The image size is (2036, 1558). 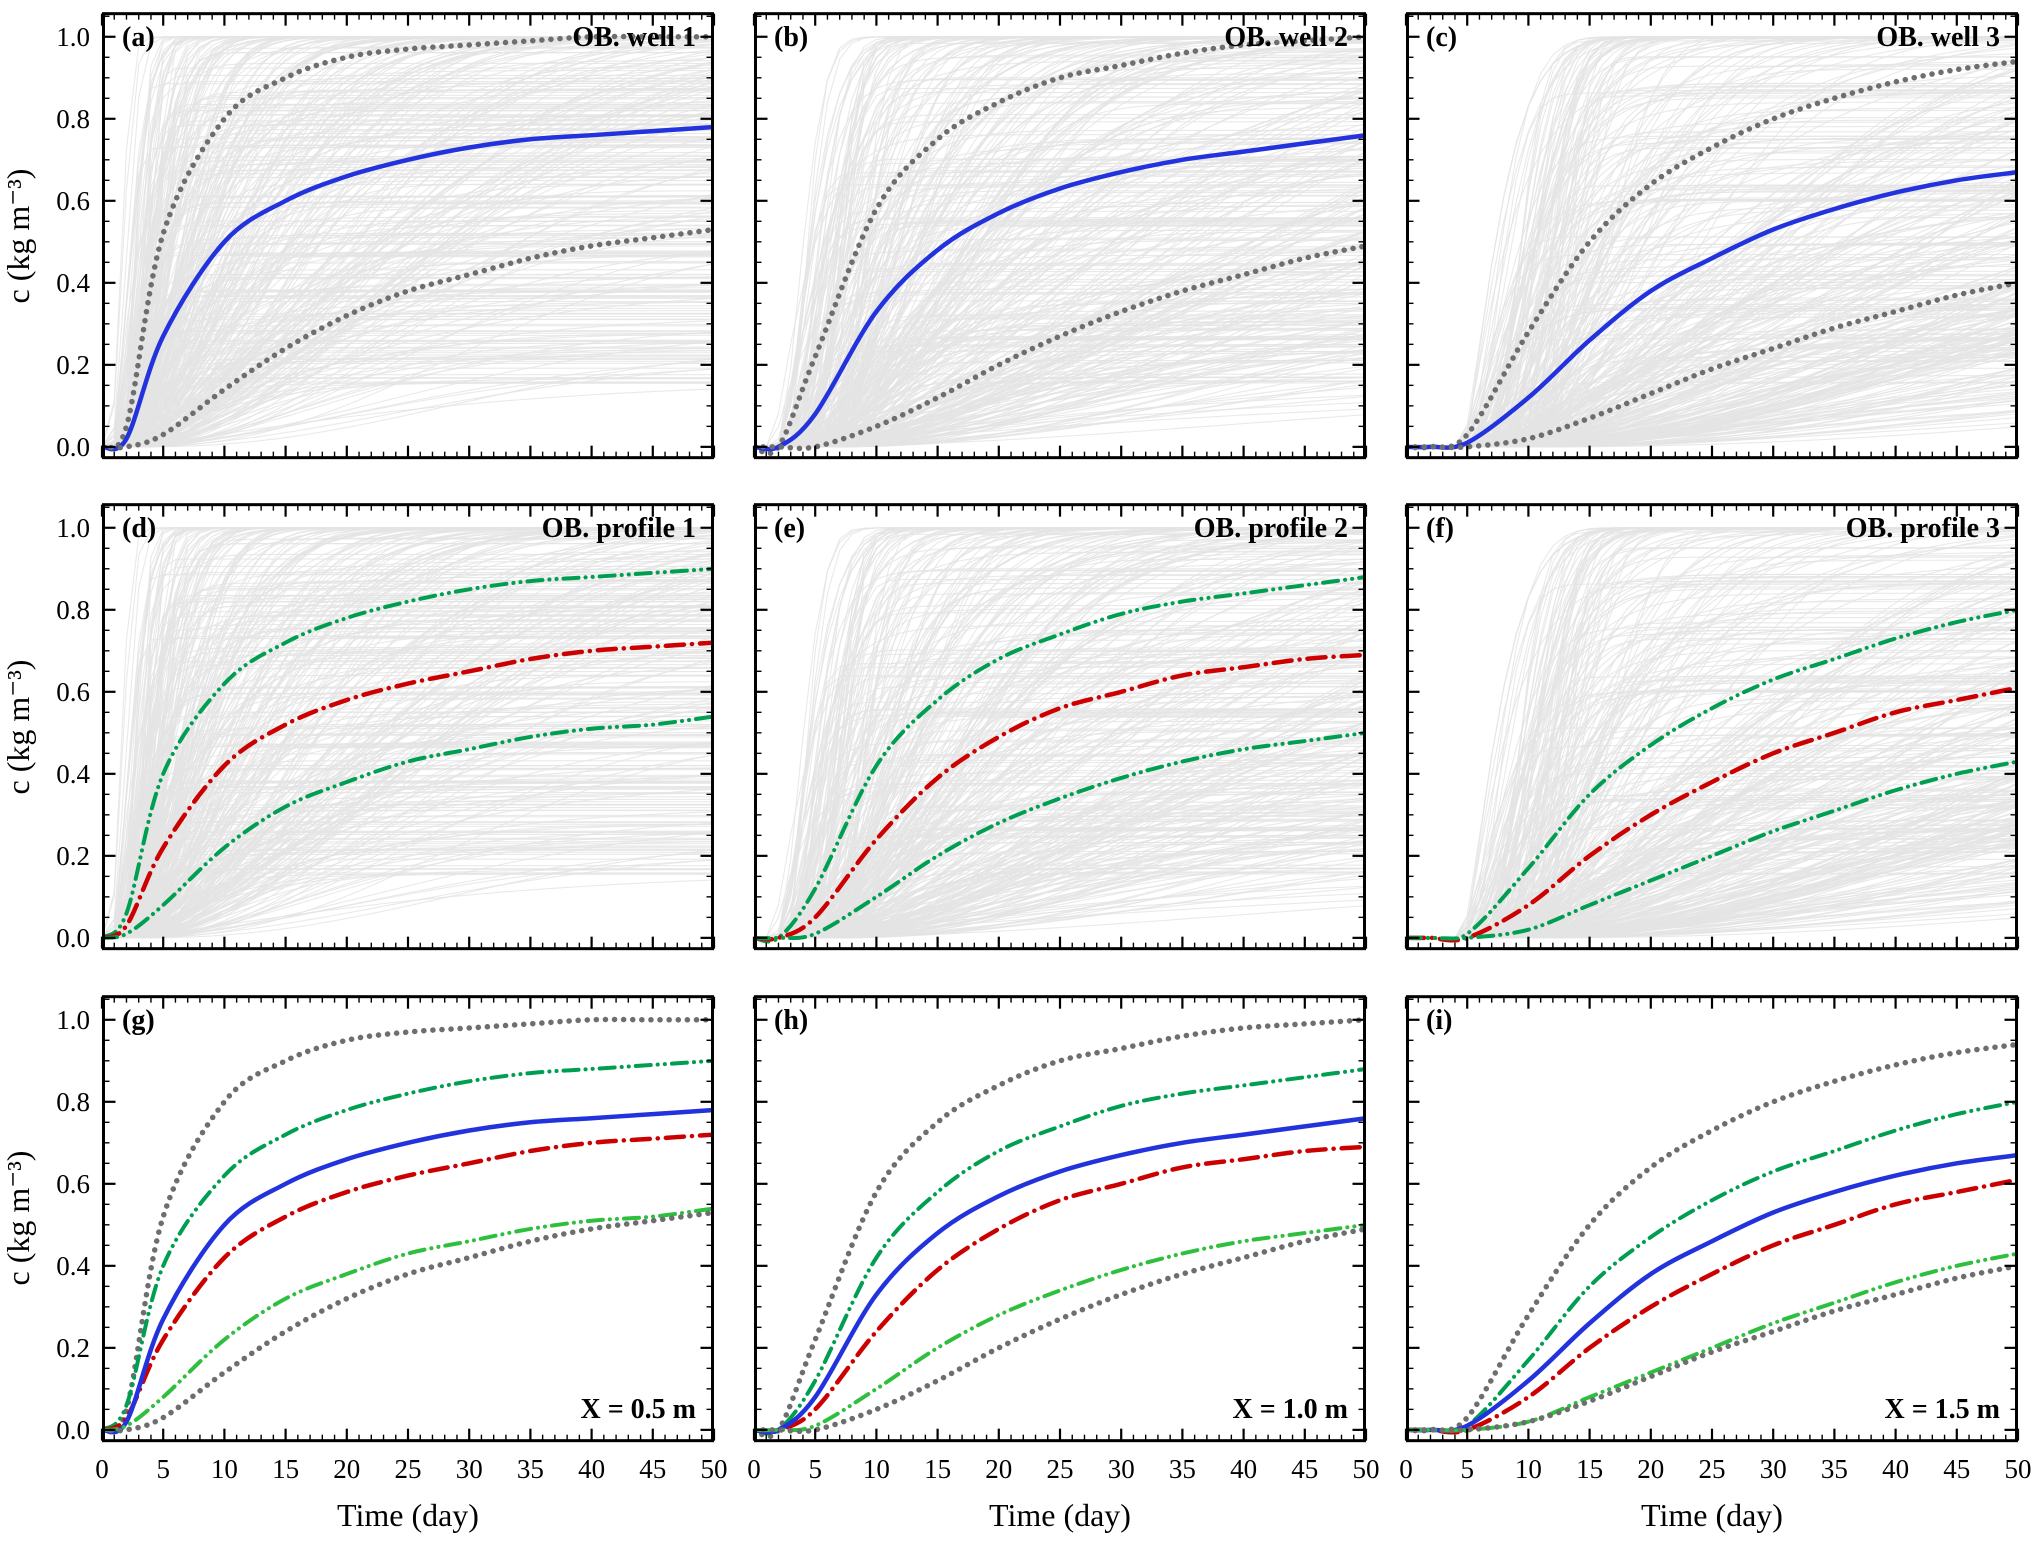 What do you see at coordinates (791, 1020) in the screenshot?
I see `panel-label: (h)` at bounding box center [791, 1020].